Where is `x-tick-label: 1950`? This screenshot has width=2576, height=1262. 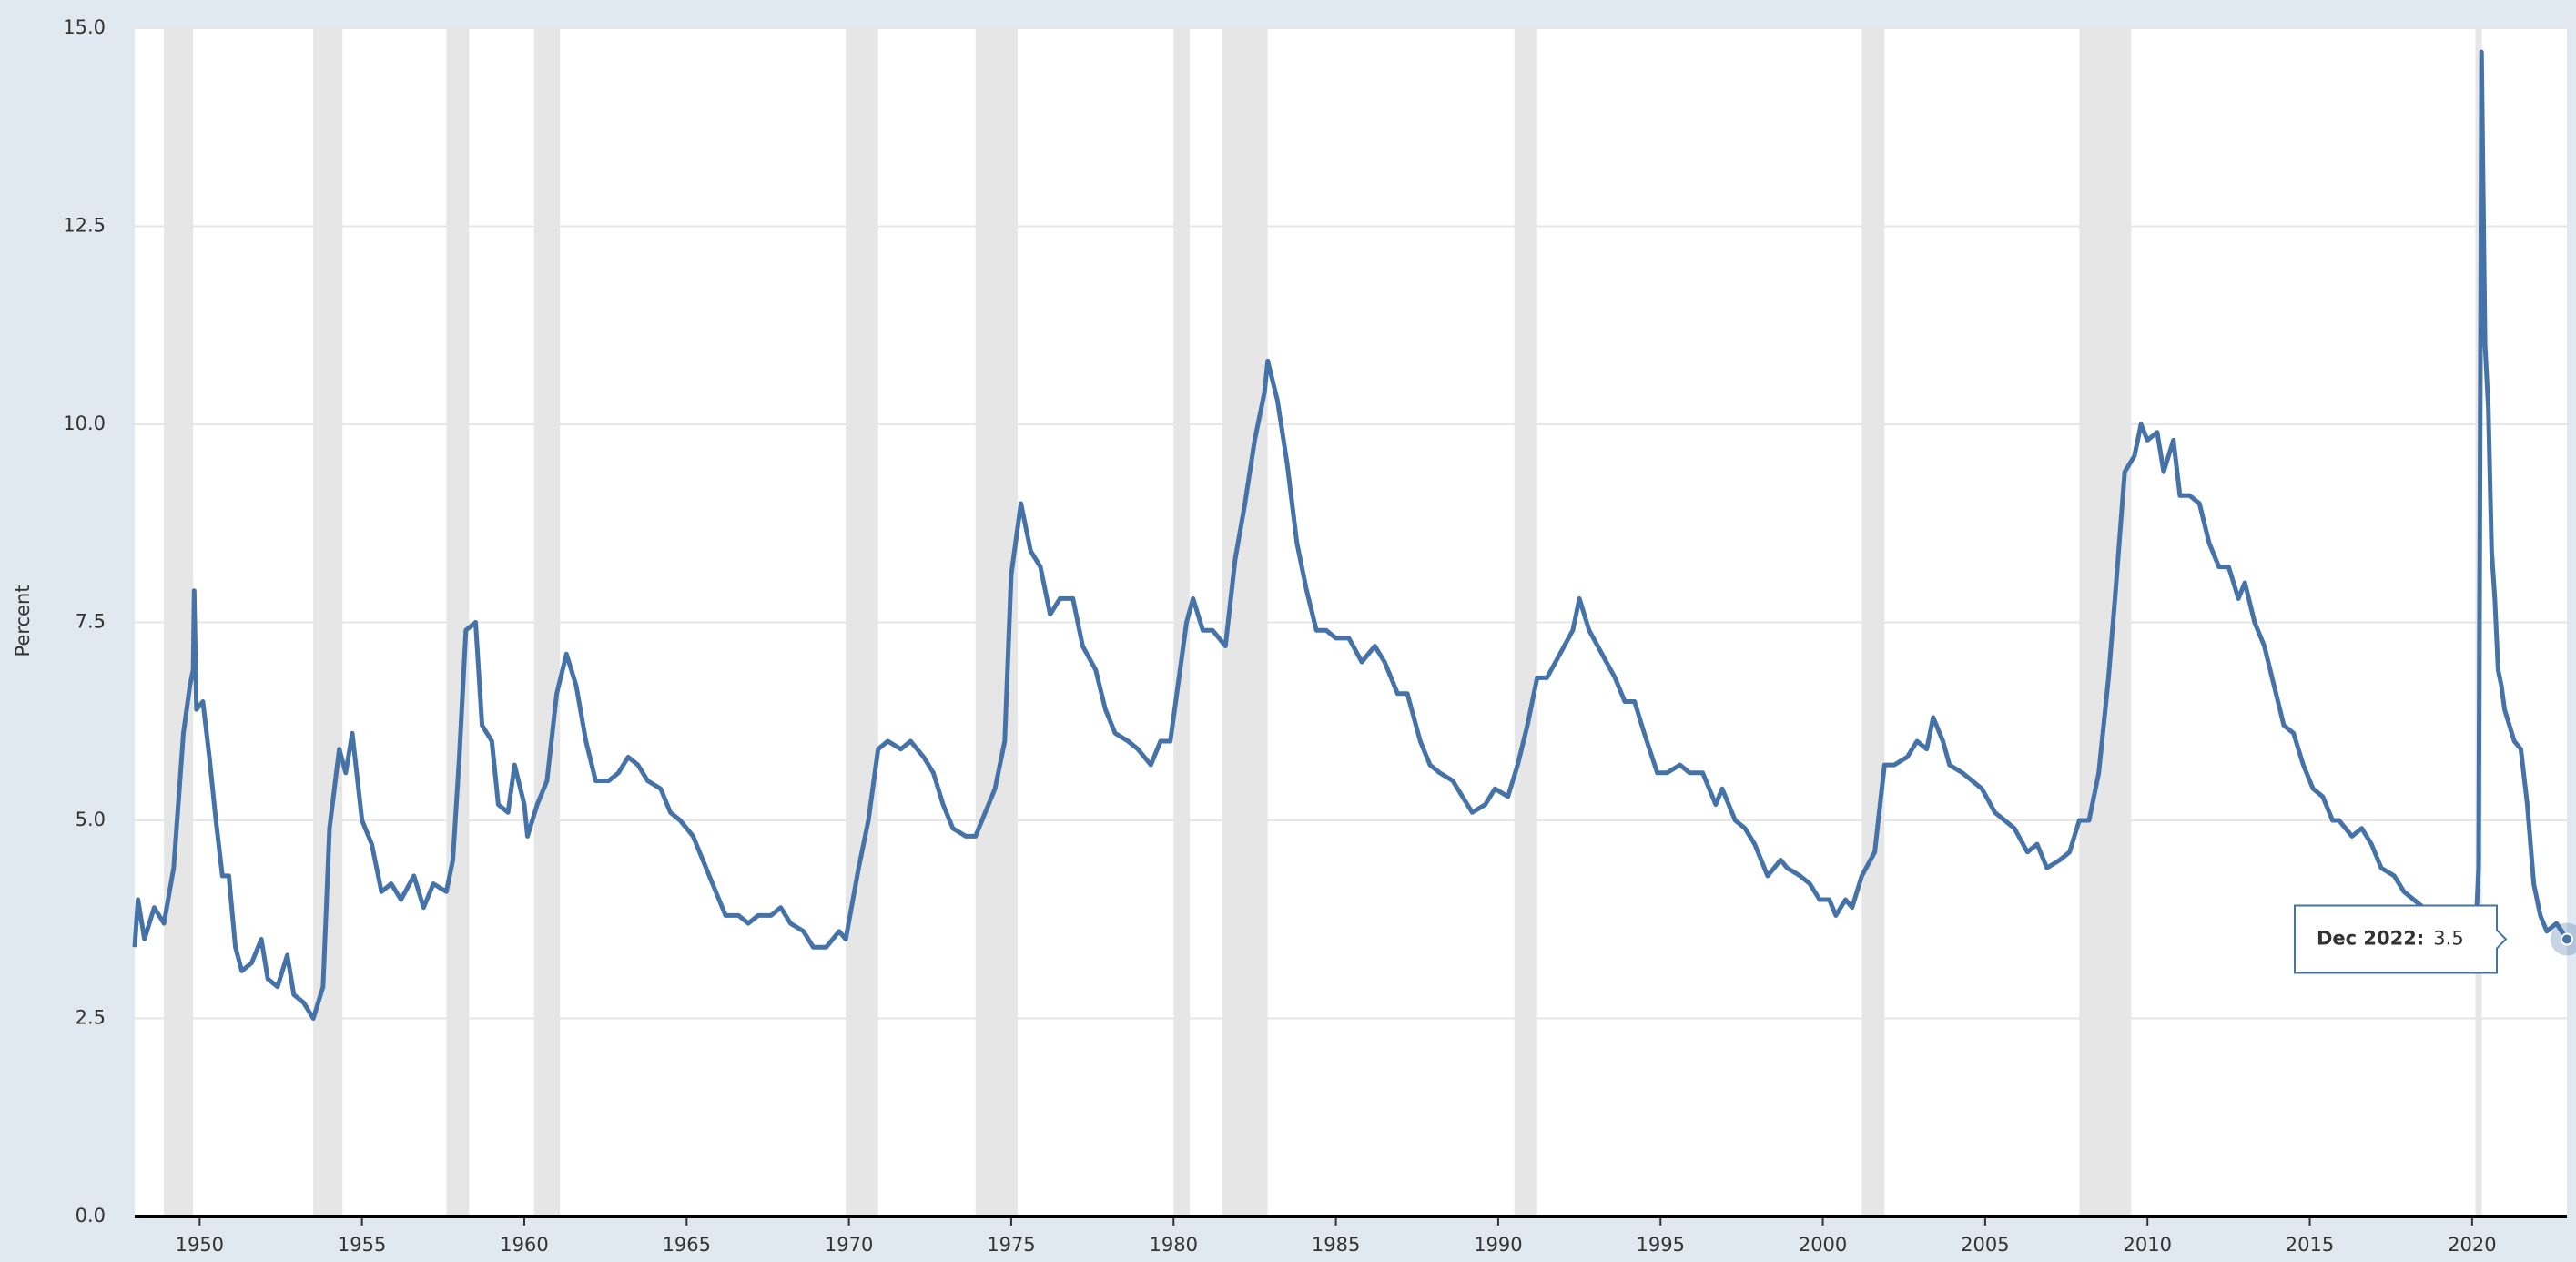 x-tick-label: 1950 is located at coordinates (200, 1245).